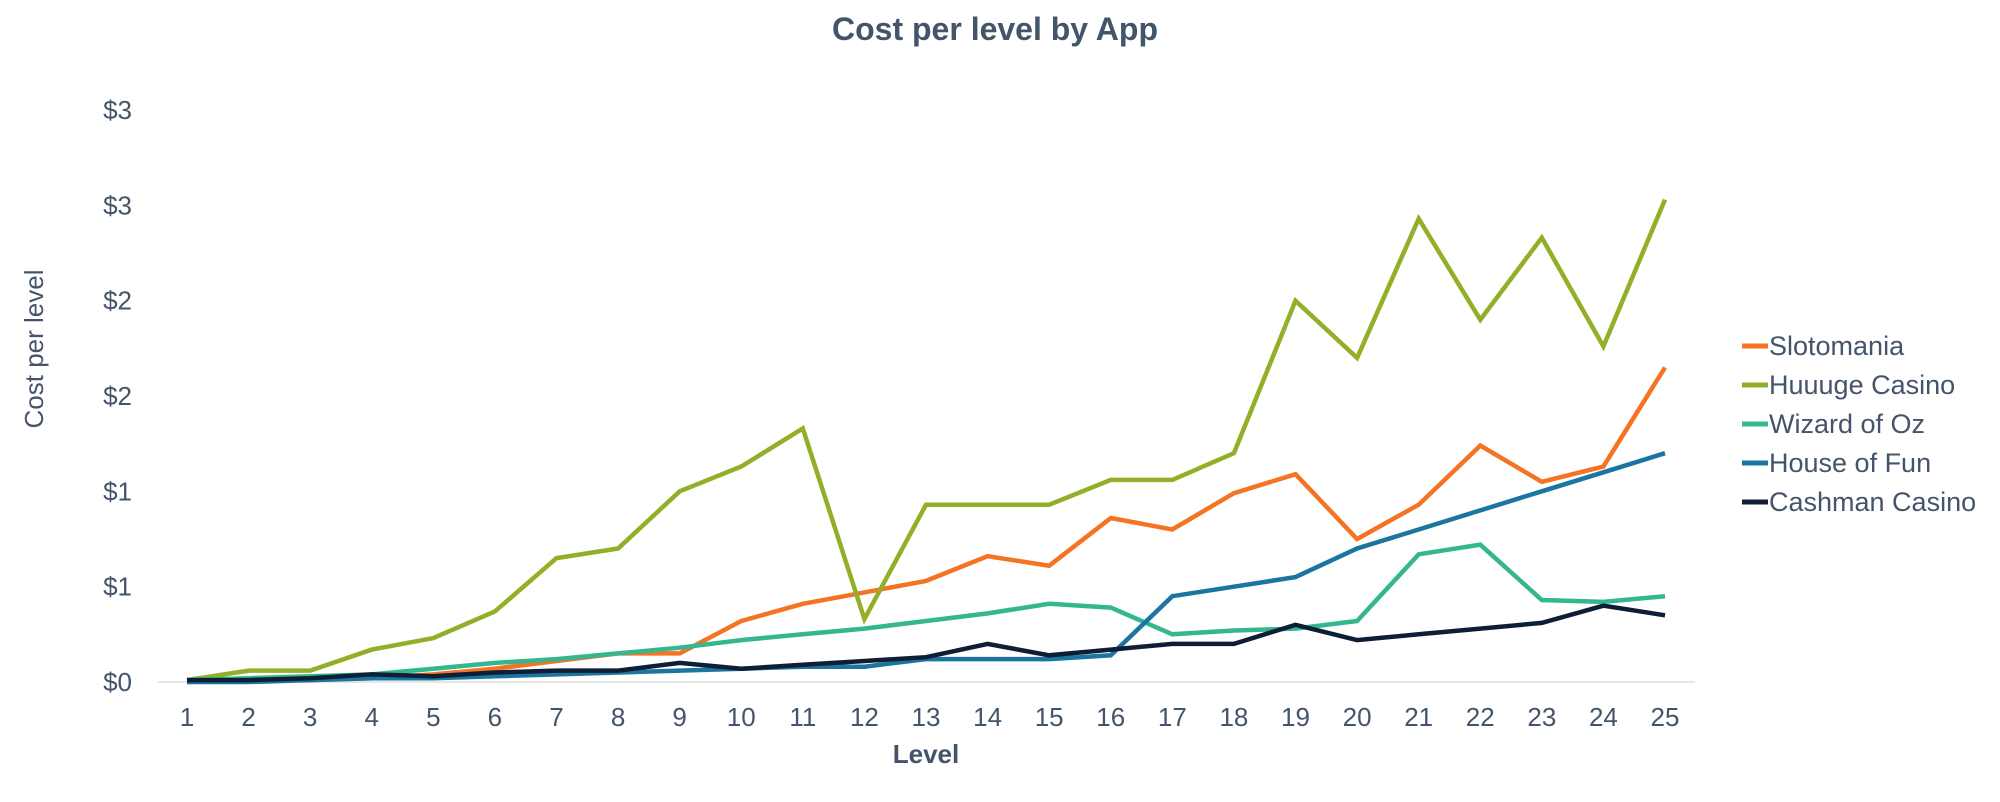  I want to click on legend-label-slotomania: Slotomania, so click(1837, 346).